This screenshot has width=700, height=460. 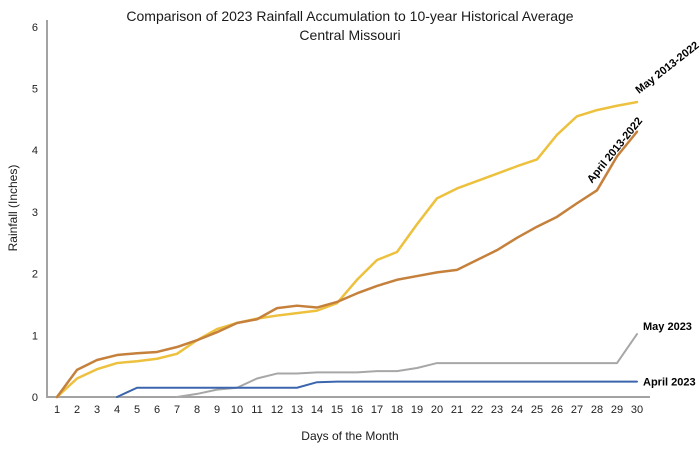 I want to click on x-tick-label: 22, so click(x=477, y=410).